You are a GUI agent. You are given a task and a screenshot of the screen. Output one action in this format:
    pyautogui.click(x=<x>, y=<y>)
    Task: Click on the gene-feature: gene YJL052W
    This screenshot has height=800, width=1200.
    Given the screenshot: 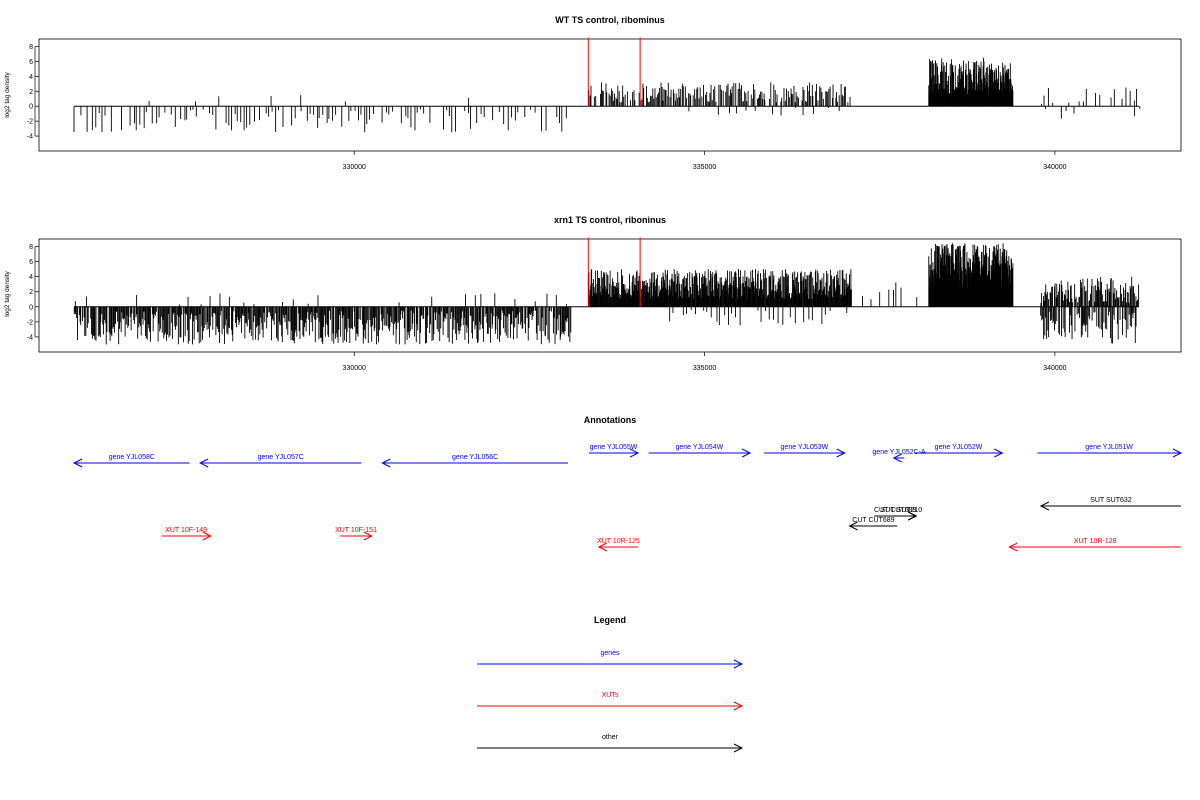 What is the action you would take?
    pyautogui.click(x=959, y=451)
    